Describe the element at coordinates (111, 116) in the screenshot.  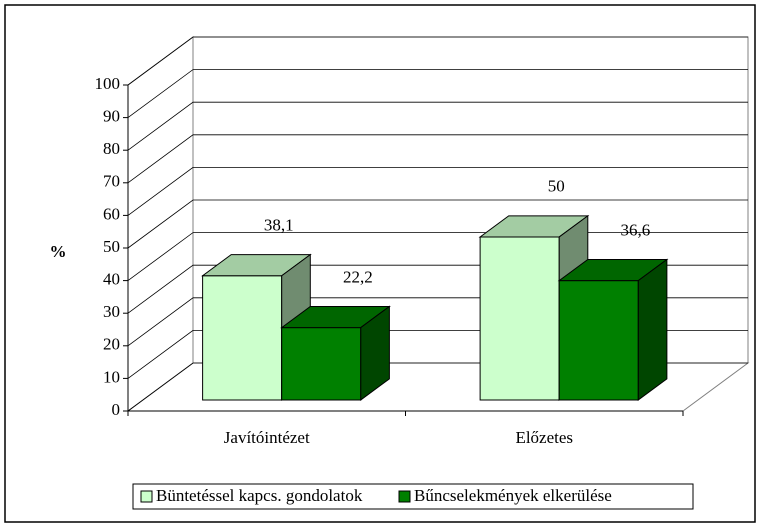
I see `y-tick-label: 90` at that location.